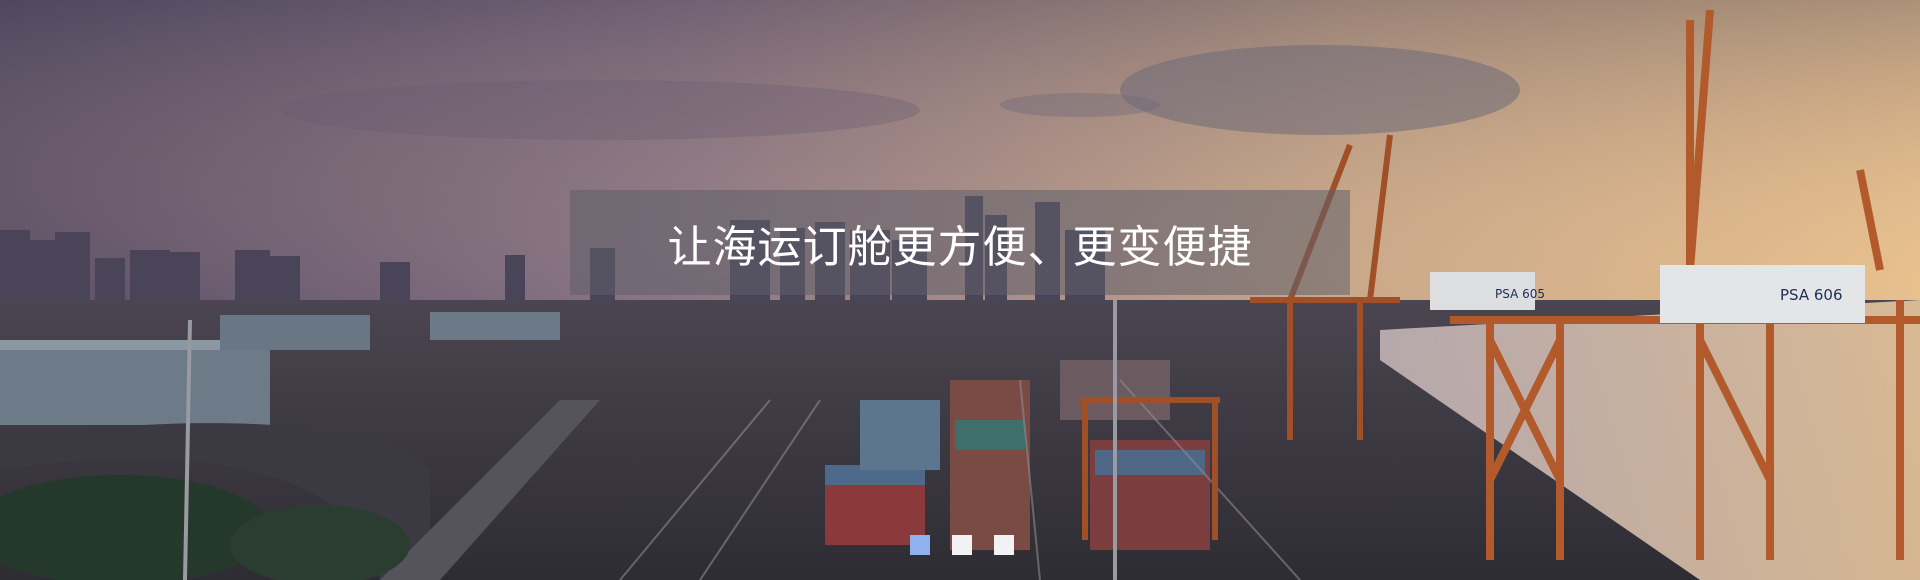  What do you see at coordinates (960, 247) in the screenshot?
I see `hero-headline: 让海运订舱更方便、更变便捷` at bounding box center [960, 247].